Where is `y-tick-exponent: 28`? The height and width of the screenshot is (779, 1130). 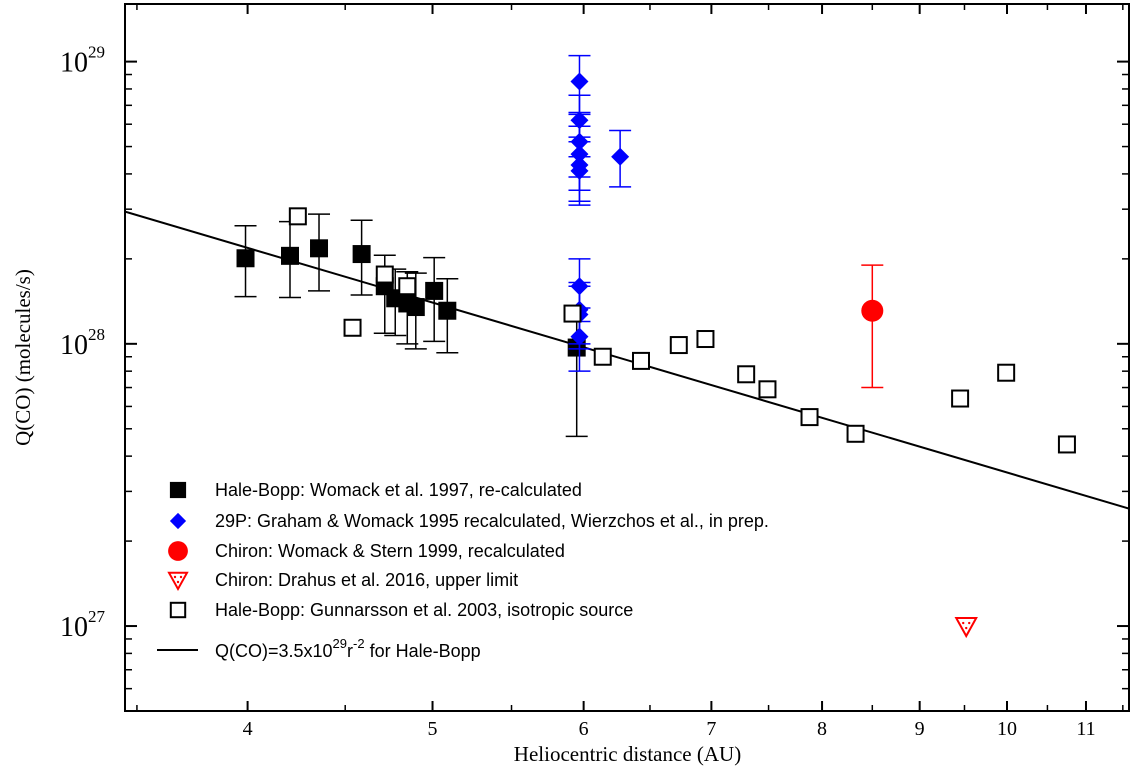 y-tick-exponent: 28 is located at coordinates (96, 334).